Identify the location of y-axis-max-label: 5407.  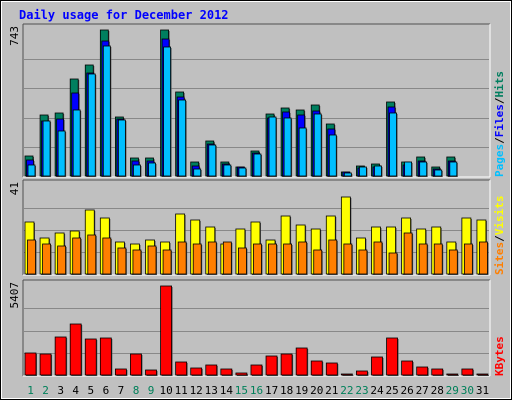
(14, 295).